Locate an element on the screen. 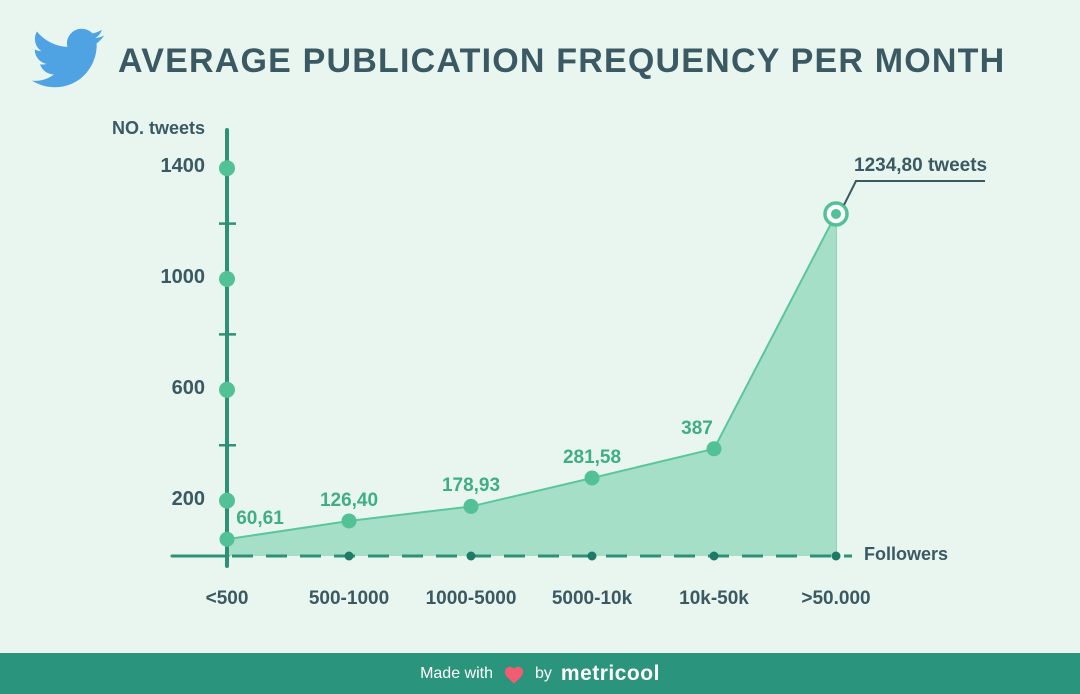  callout-diagonal-line is located at coordinates (850, 193).